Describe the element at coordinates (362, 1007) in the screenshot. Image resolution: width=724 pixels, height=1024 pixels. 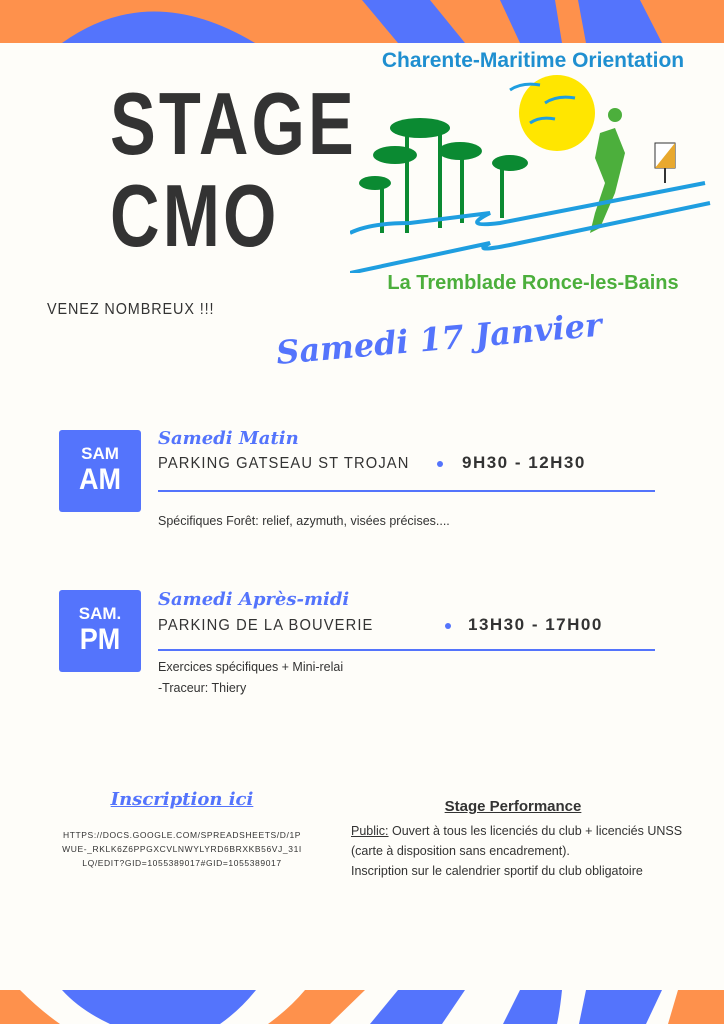
I see `bottom-decorative-band` at that location.